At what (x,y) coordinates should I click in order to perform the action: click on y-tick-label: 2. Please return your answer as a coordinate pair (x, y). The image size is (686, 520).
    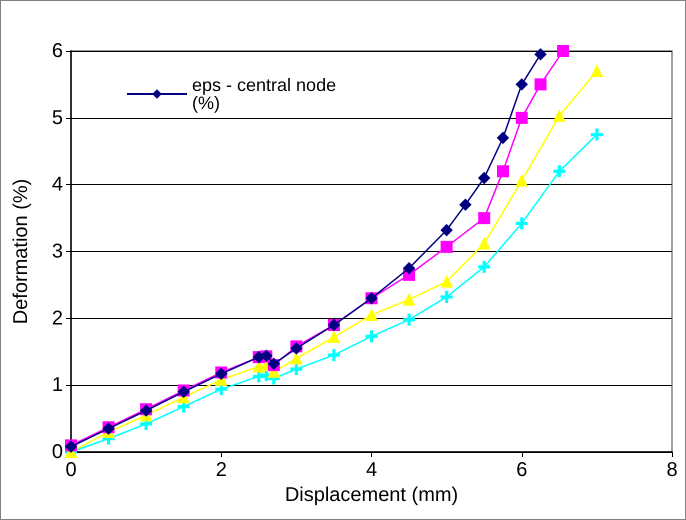
    Looking at the image, I should click on (57, 318).